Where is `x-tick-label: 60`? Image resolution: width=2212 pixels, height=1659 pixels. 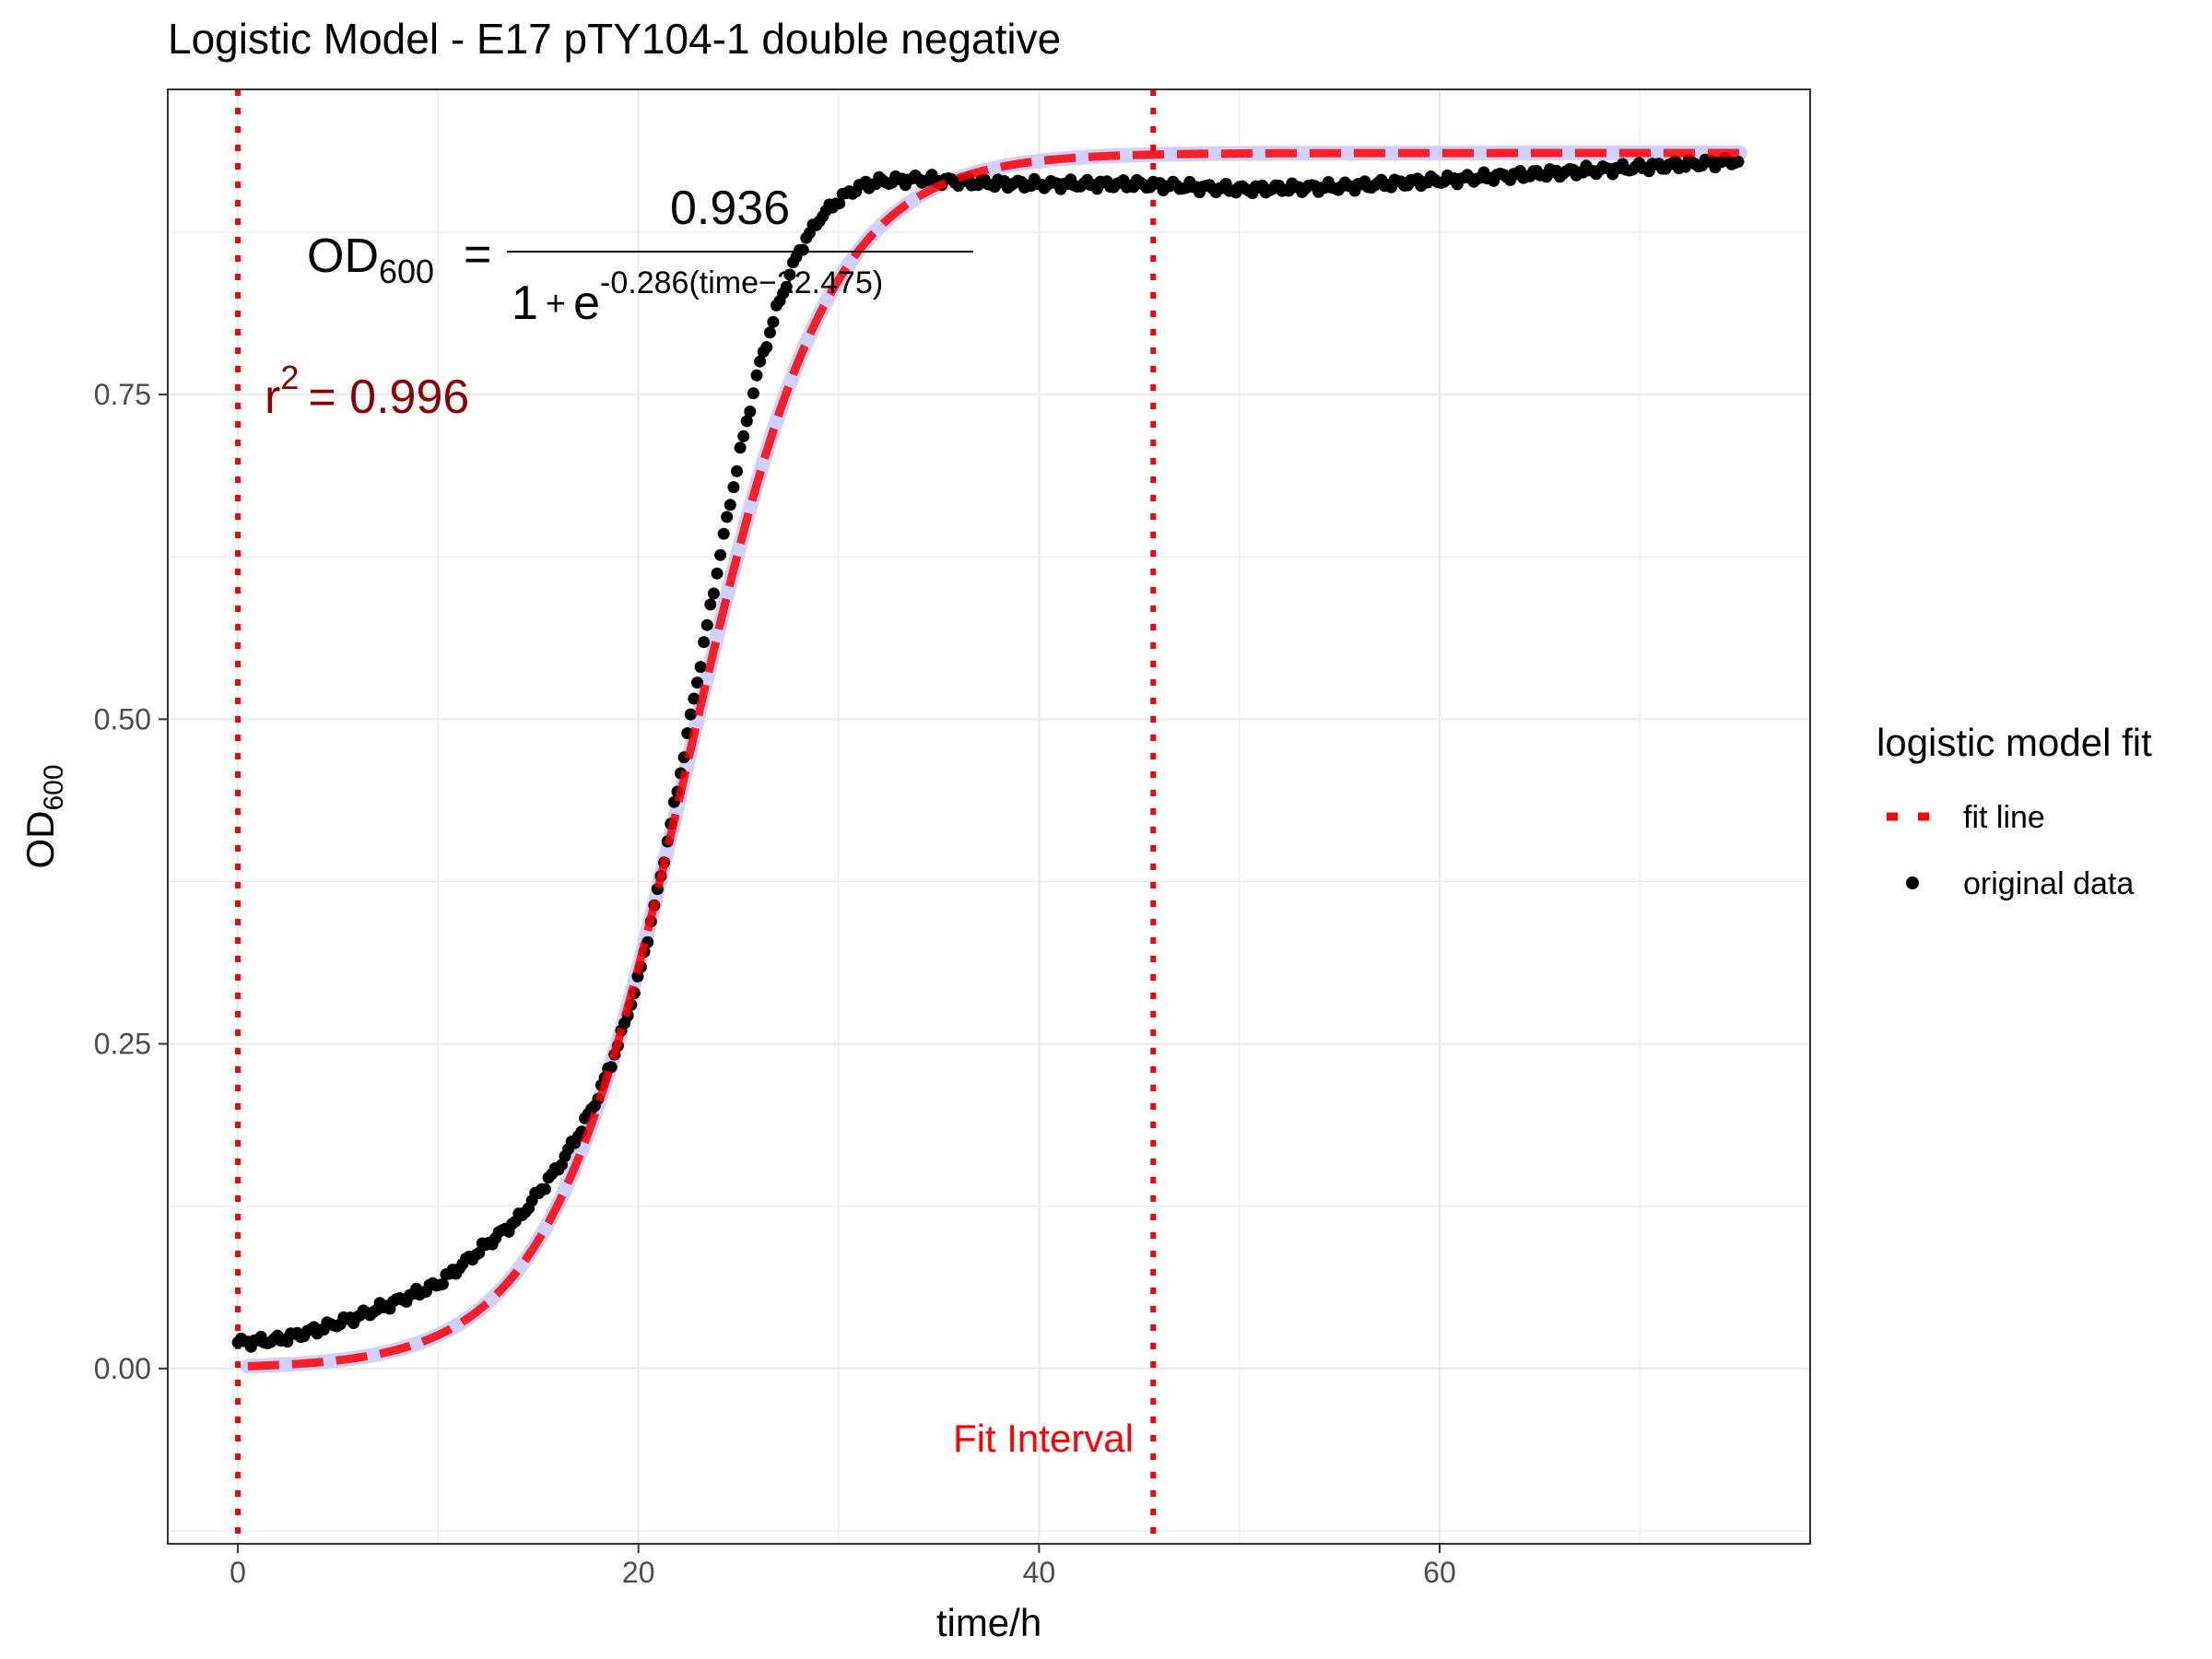 x-tick-label: 60 is located at coordinates (1439, 1572).